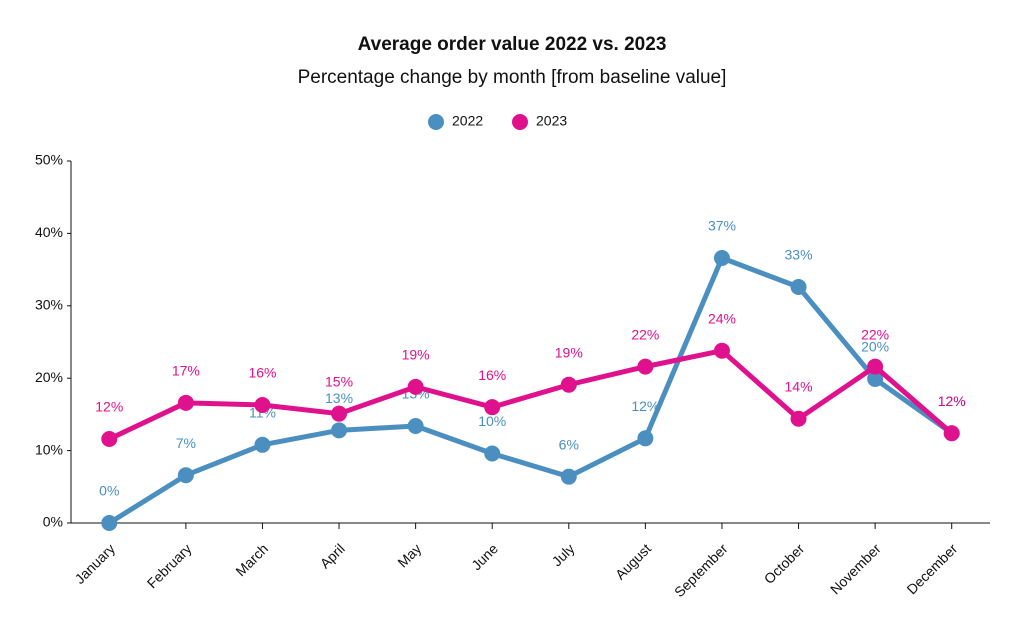 This screenshot has width=1024, height=635. I want to click on data-label: 0%, so click(109, 491).